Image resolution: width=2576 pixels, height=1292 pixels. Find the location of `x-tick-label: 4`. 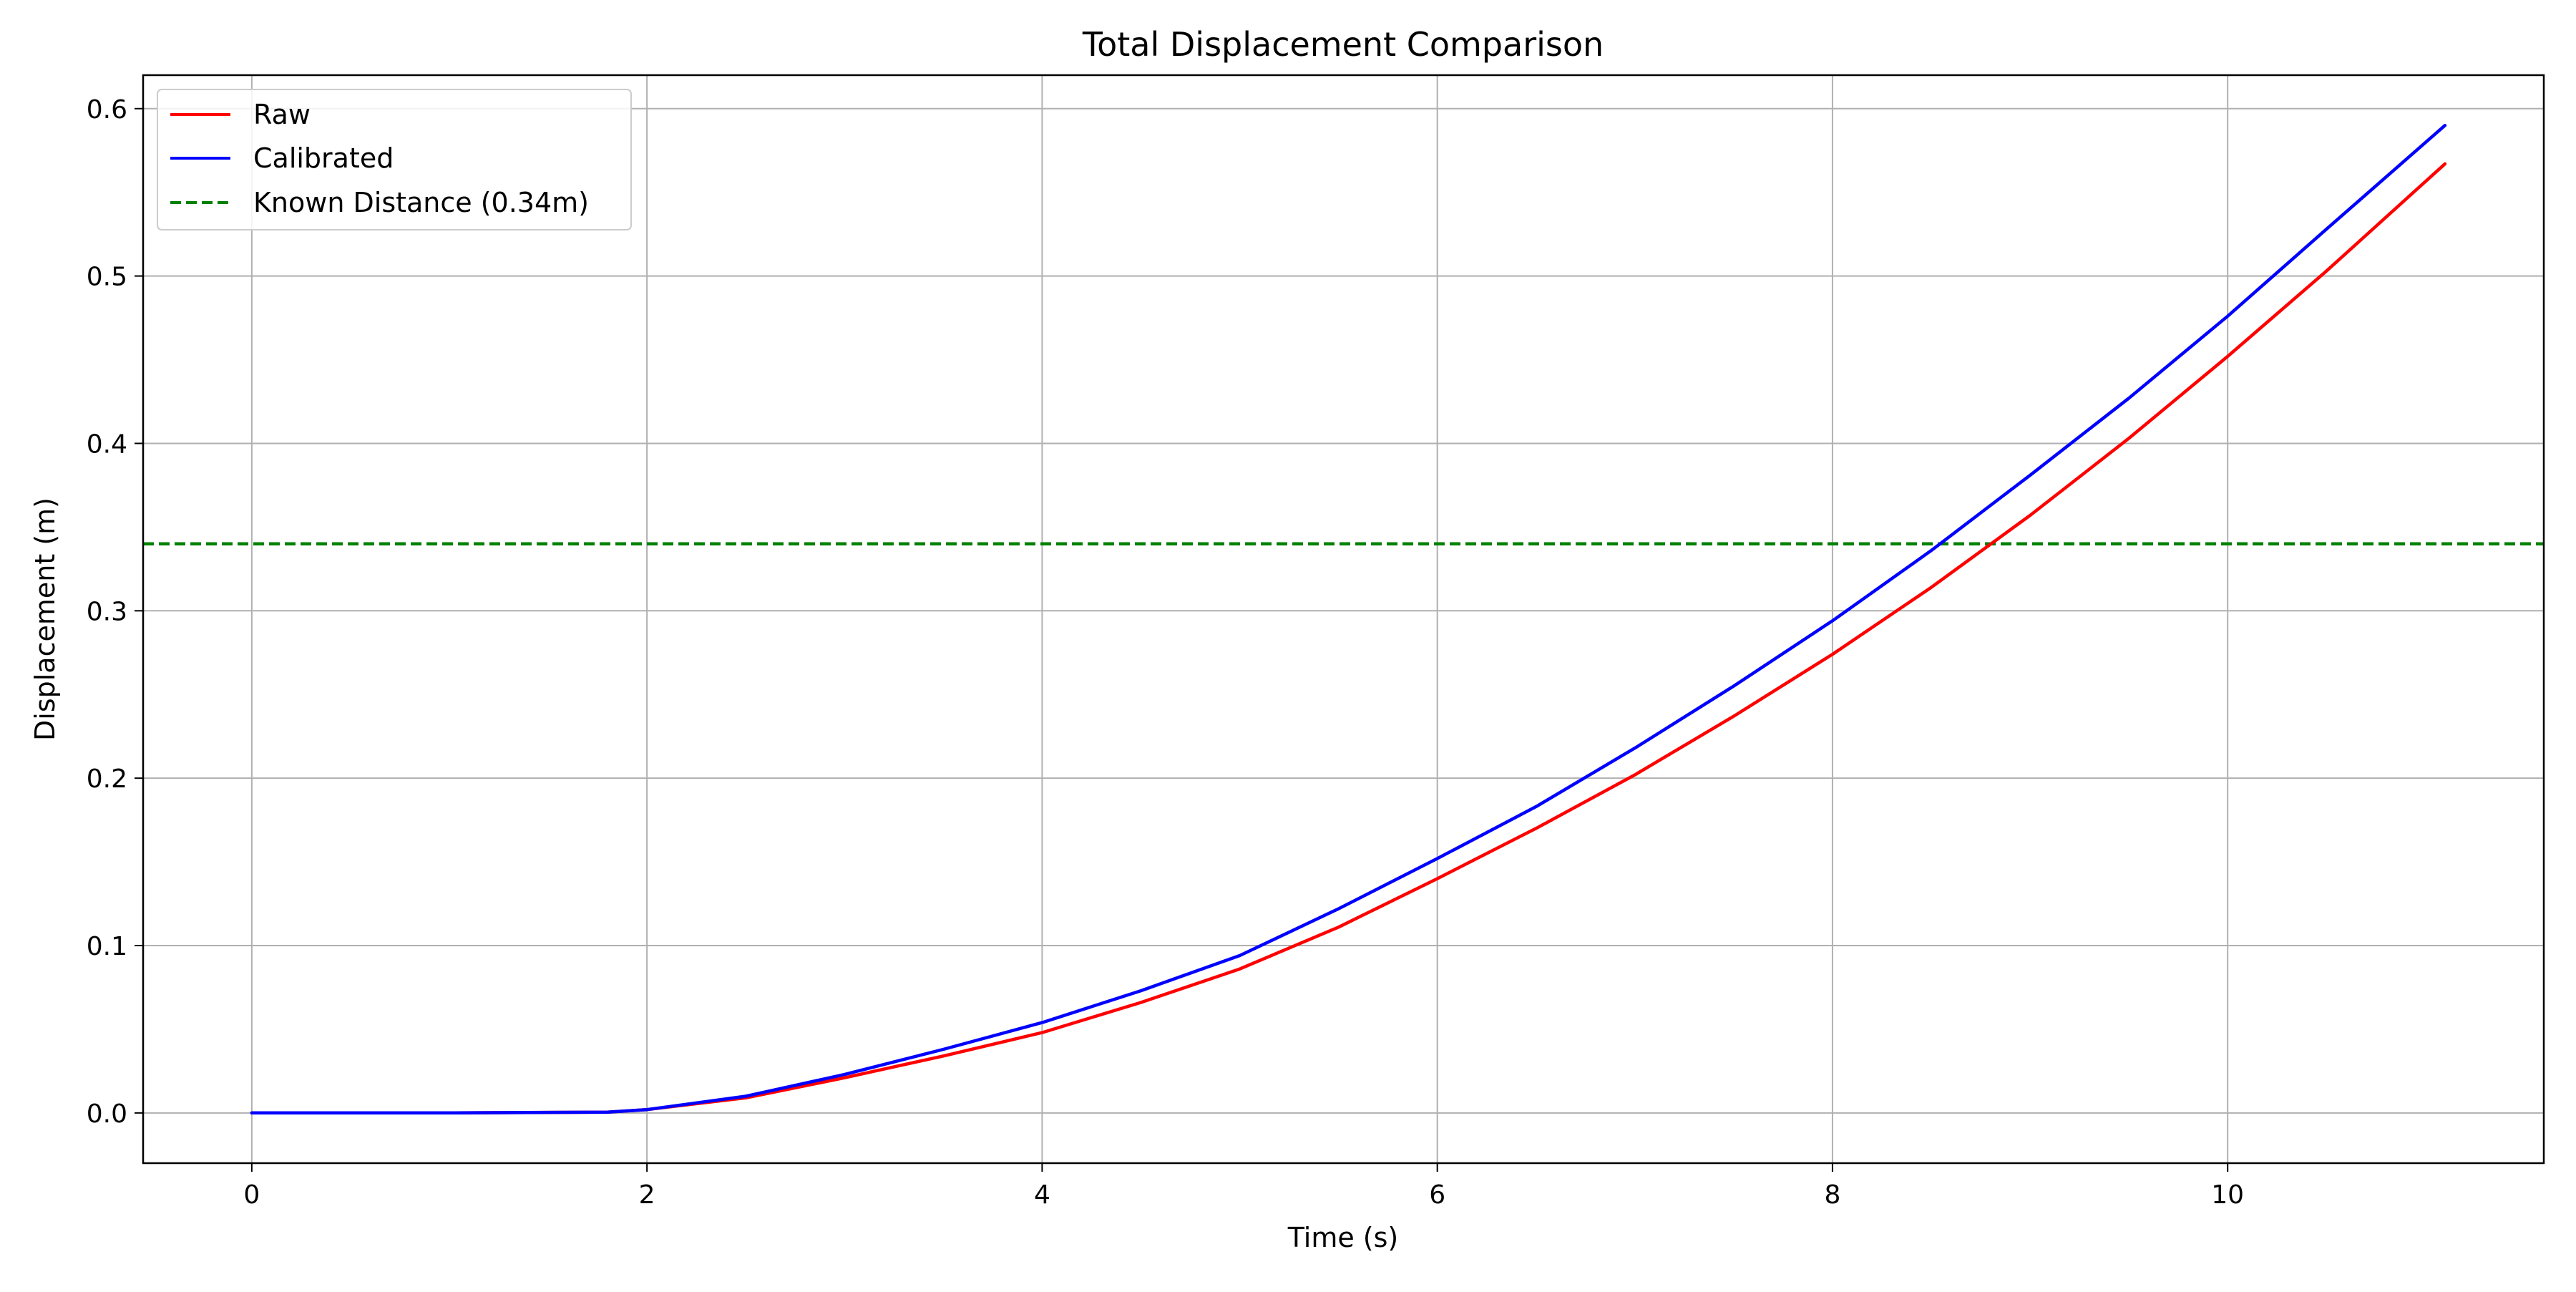

x-tick-label: 4 is located at coordinates (1042, 1195).